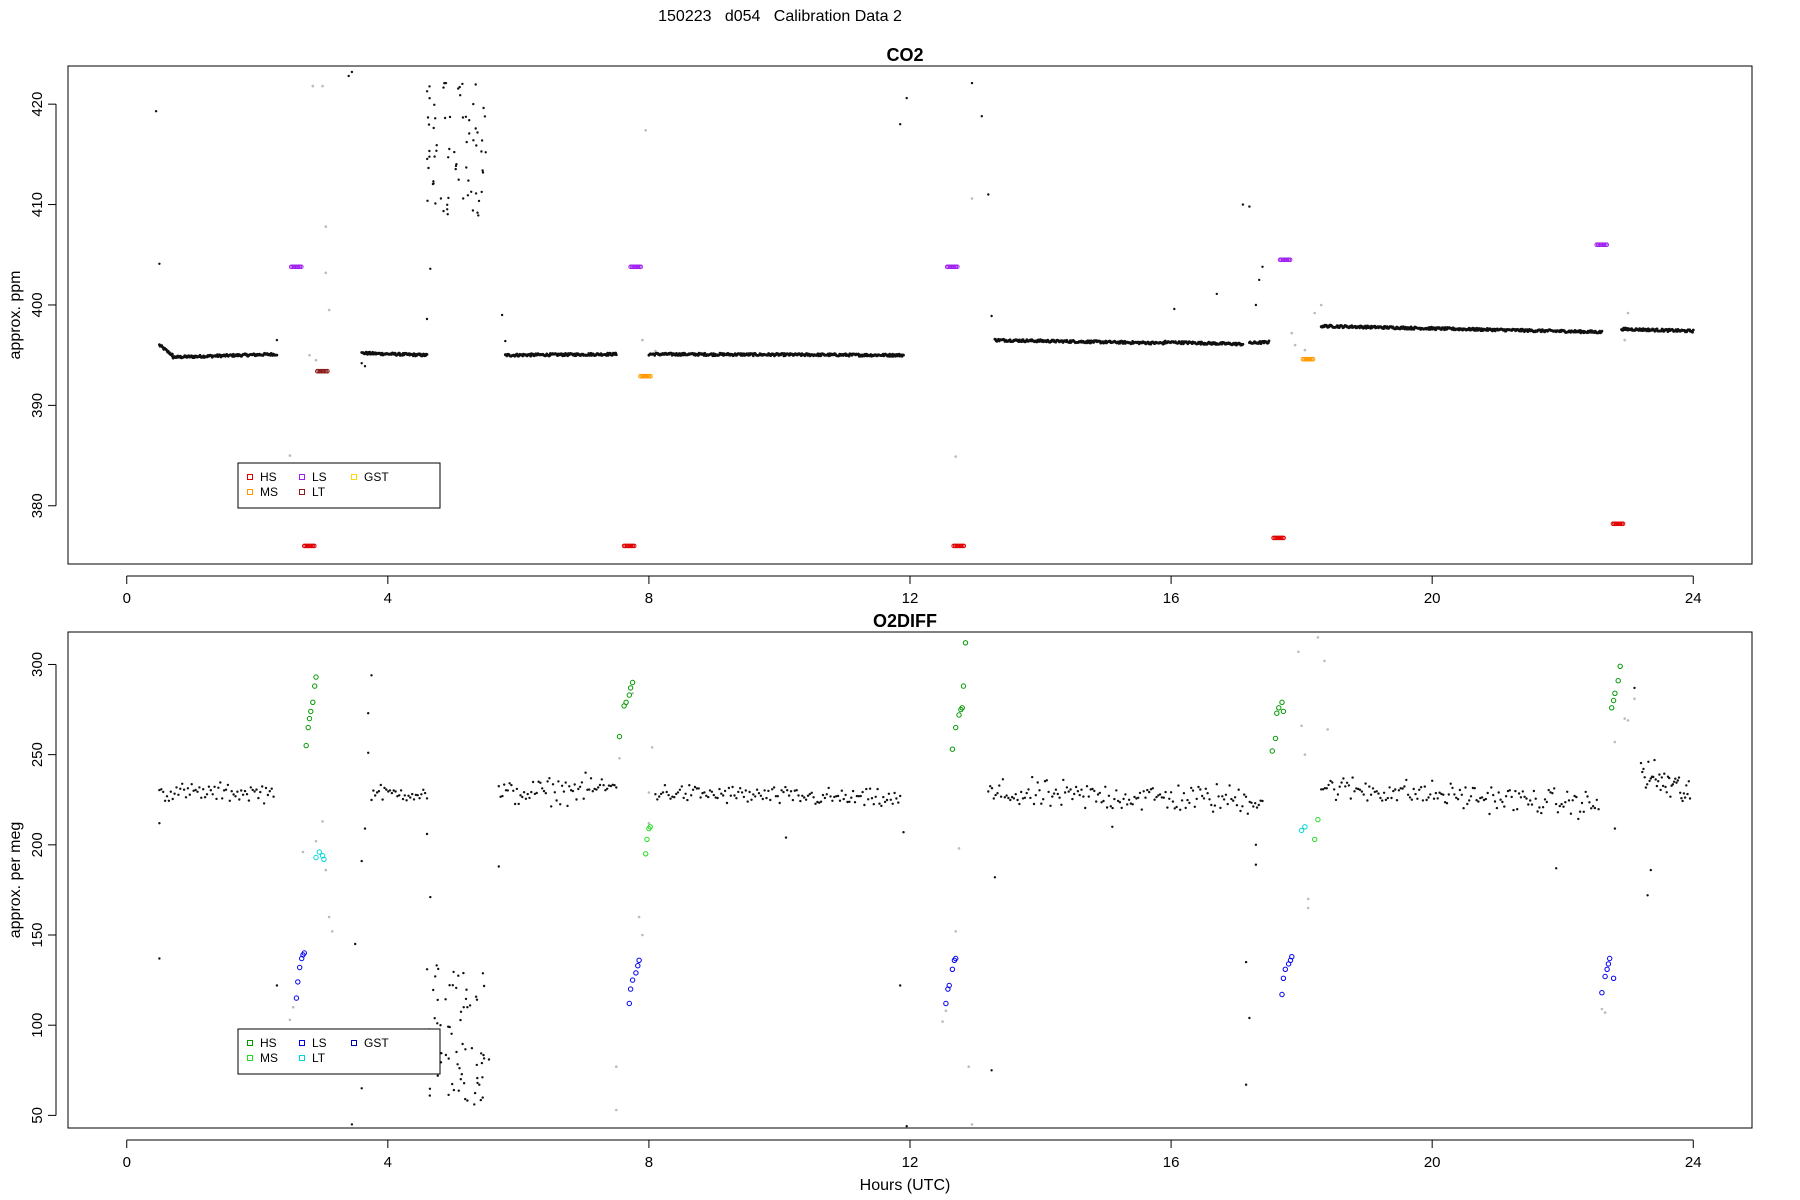 The height and width of the screenshot is (1200, 1800). What do you see at coordinates (319, 1058) in the screenshot?
I see `legend-label-lt: LT` at bounding box center [319, 1058].